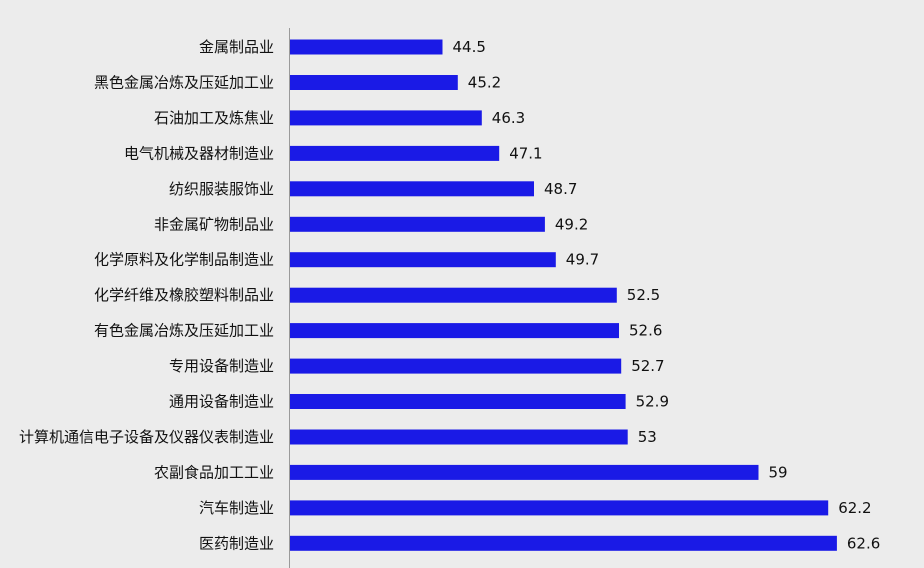 This screenshot has width=924, height=568. I want to click on value-label: 52.7, so click(647, 366).